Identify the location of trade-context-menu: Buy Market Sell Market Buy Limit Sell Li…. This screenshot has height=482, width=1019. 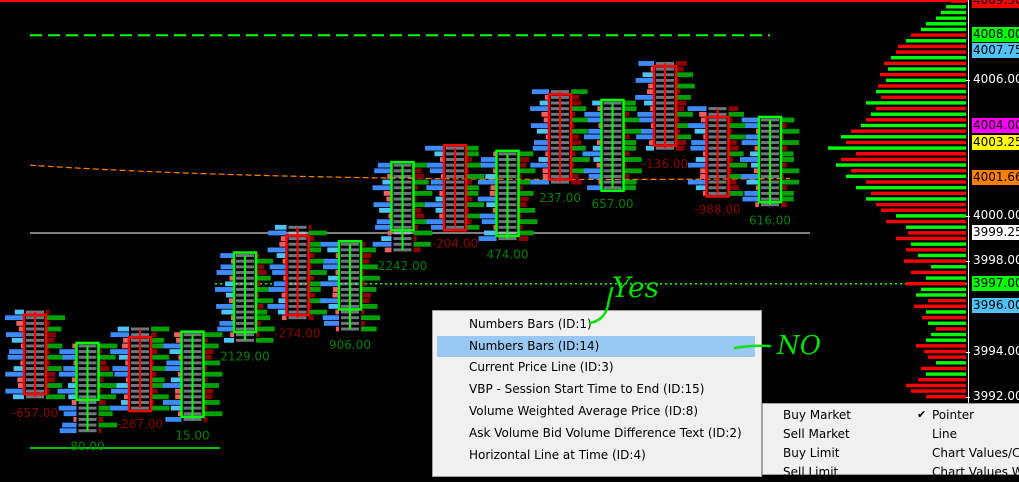
(890, 441).